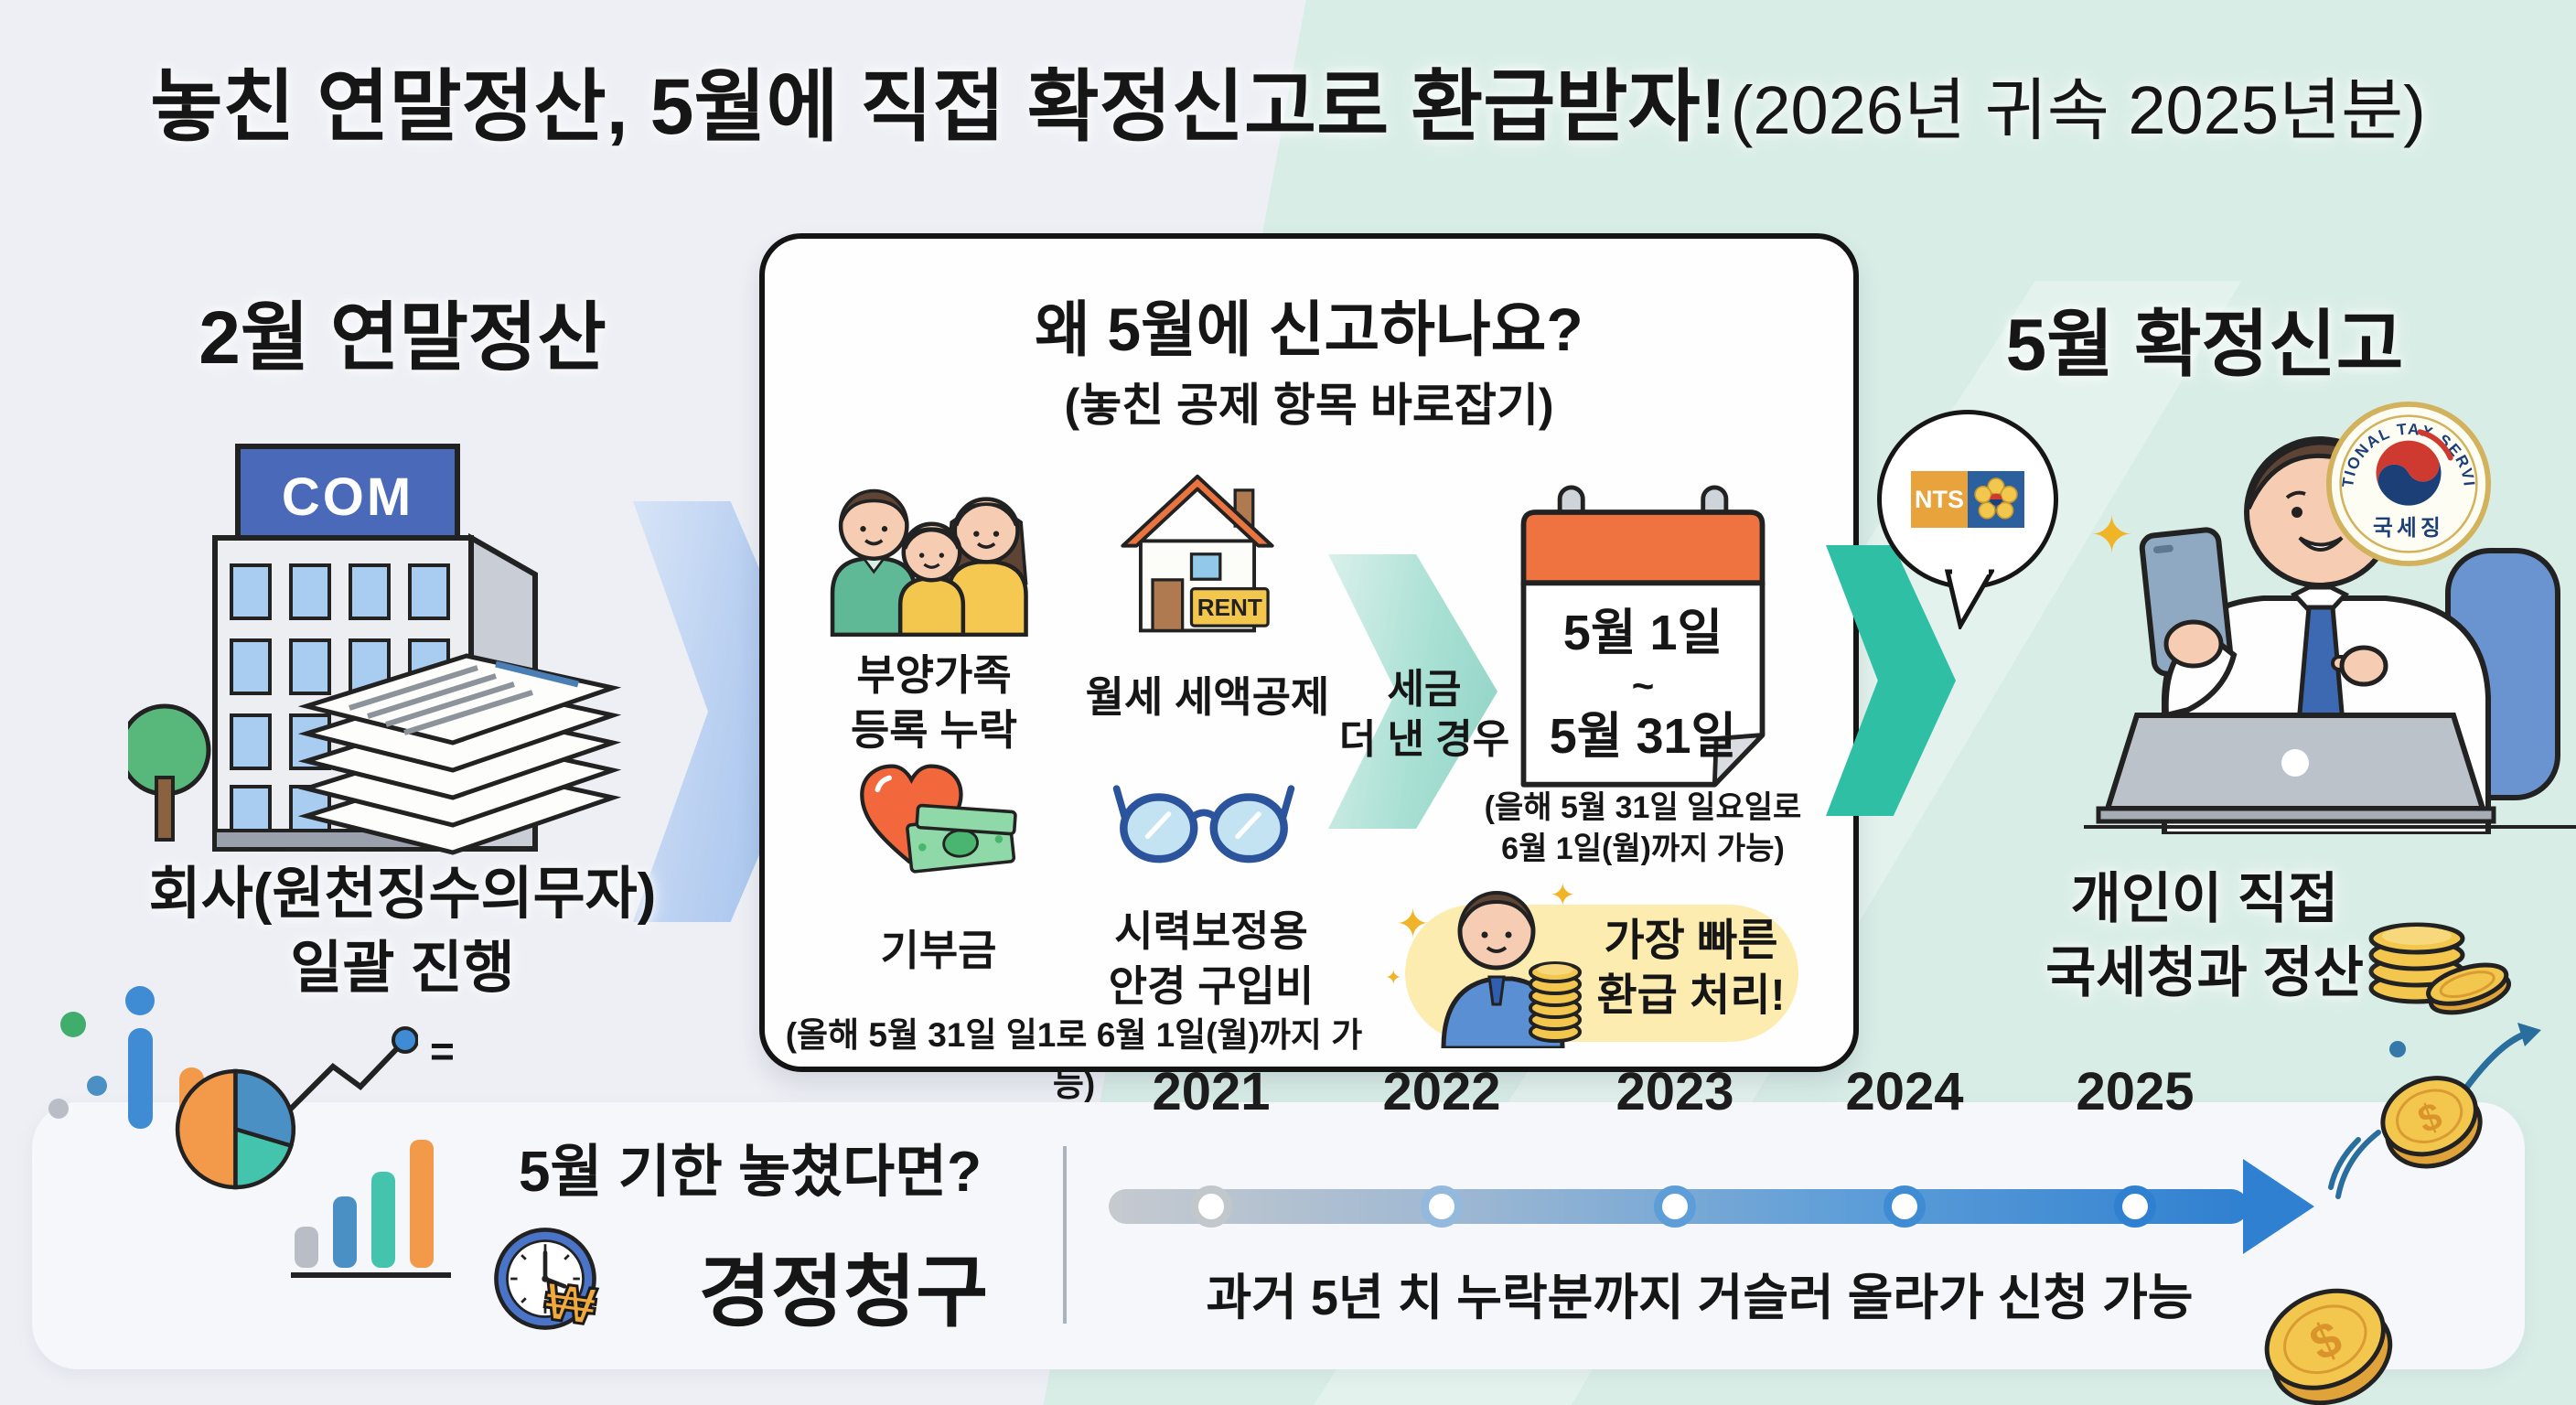  I want to click on dependents-label-line1: 부양가족, so click(934, 675).